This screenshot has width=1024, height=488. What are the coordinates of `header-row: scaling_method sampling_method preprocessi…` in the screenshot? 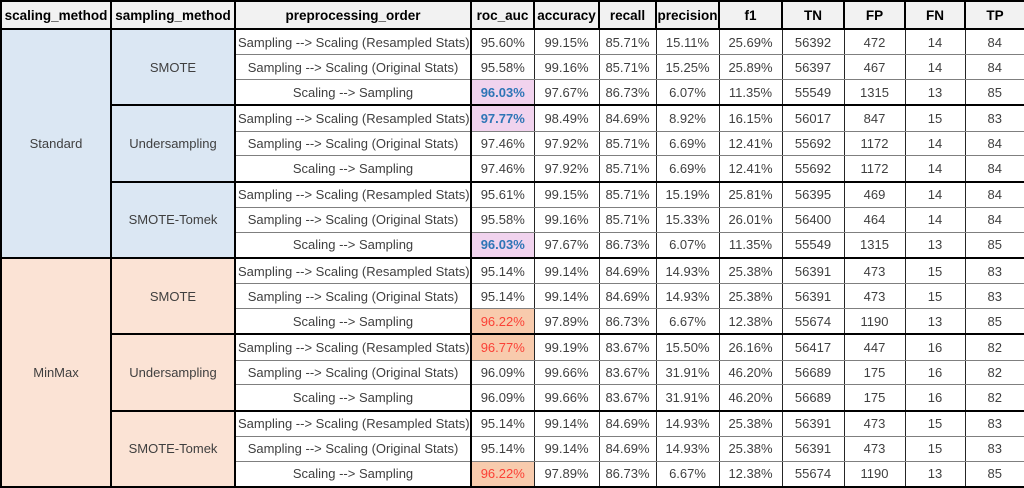 It's located at (512, 15).